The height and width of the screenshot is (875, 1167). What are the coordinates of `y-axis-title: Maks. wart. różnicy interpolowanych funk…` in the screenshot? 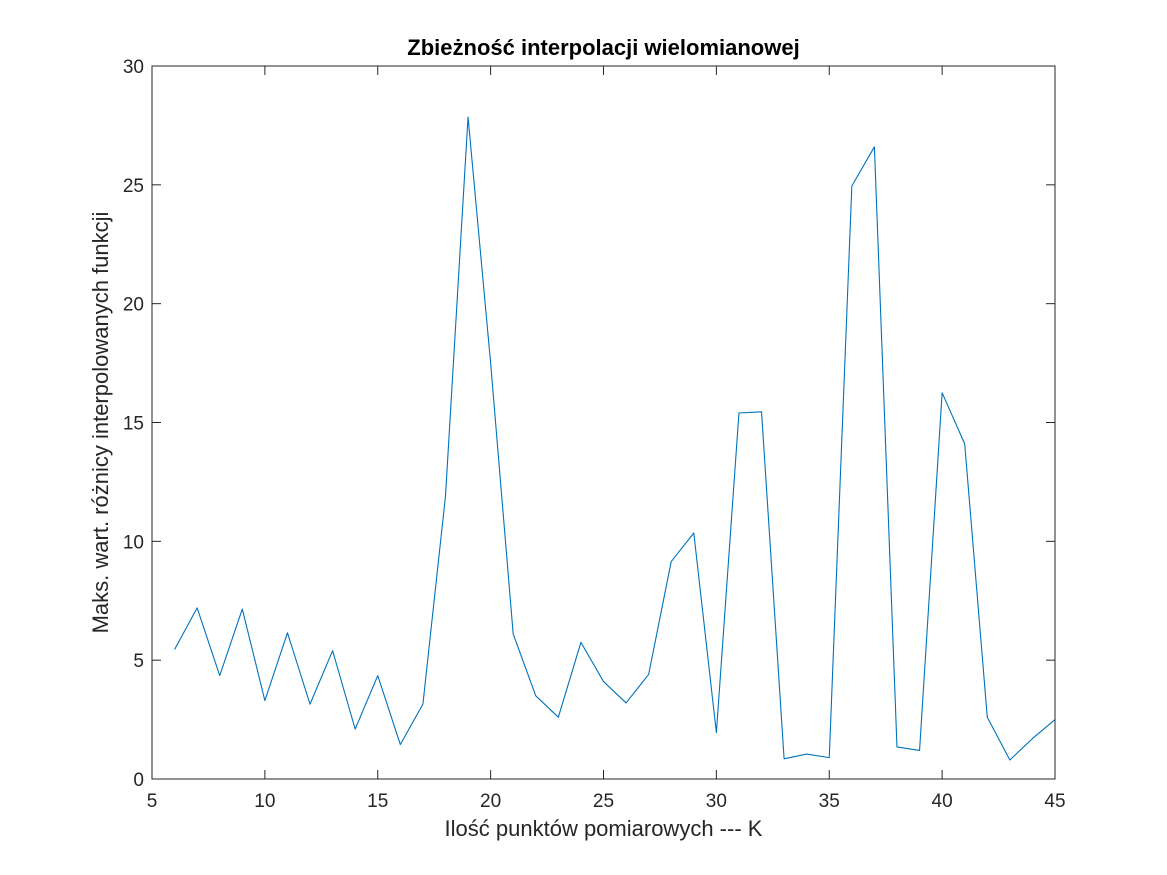 It's located at (100, 423).